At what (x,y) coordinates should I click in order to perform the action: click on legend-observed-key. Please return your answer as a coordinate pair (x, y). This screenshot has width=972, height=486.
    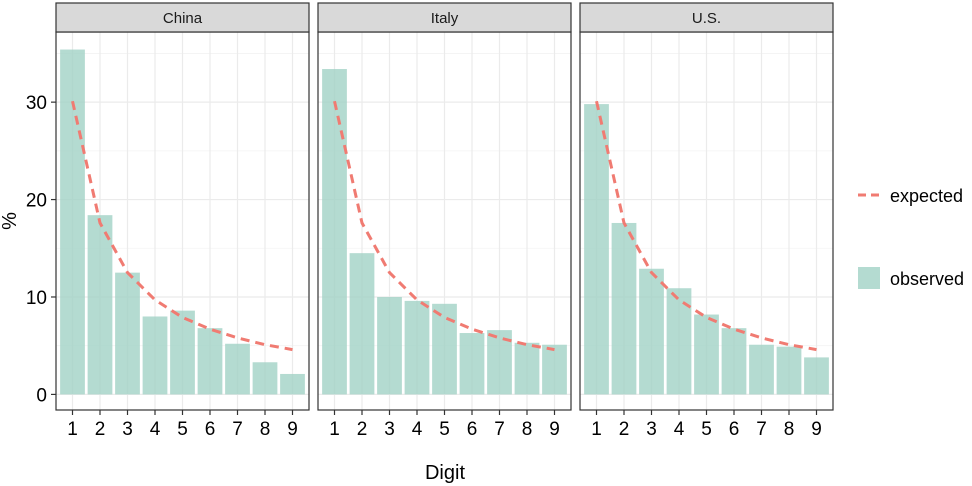
    Looking at the image, I should click on (869, 278).